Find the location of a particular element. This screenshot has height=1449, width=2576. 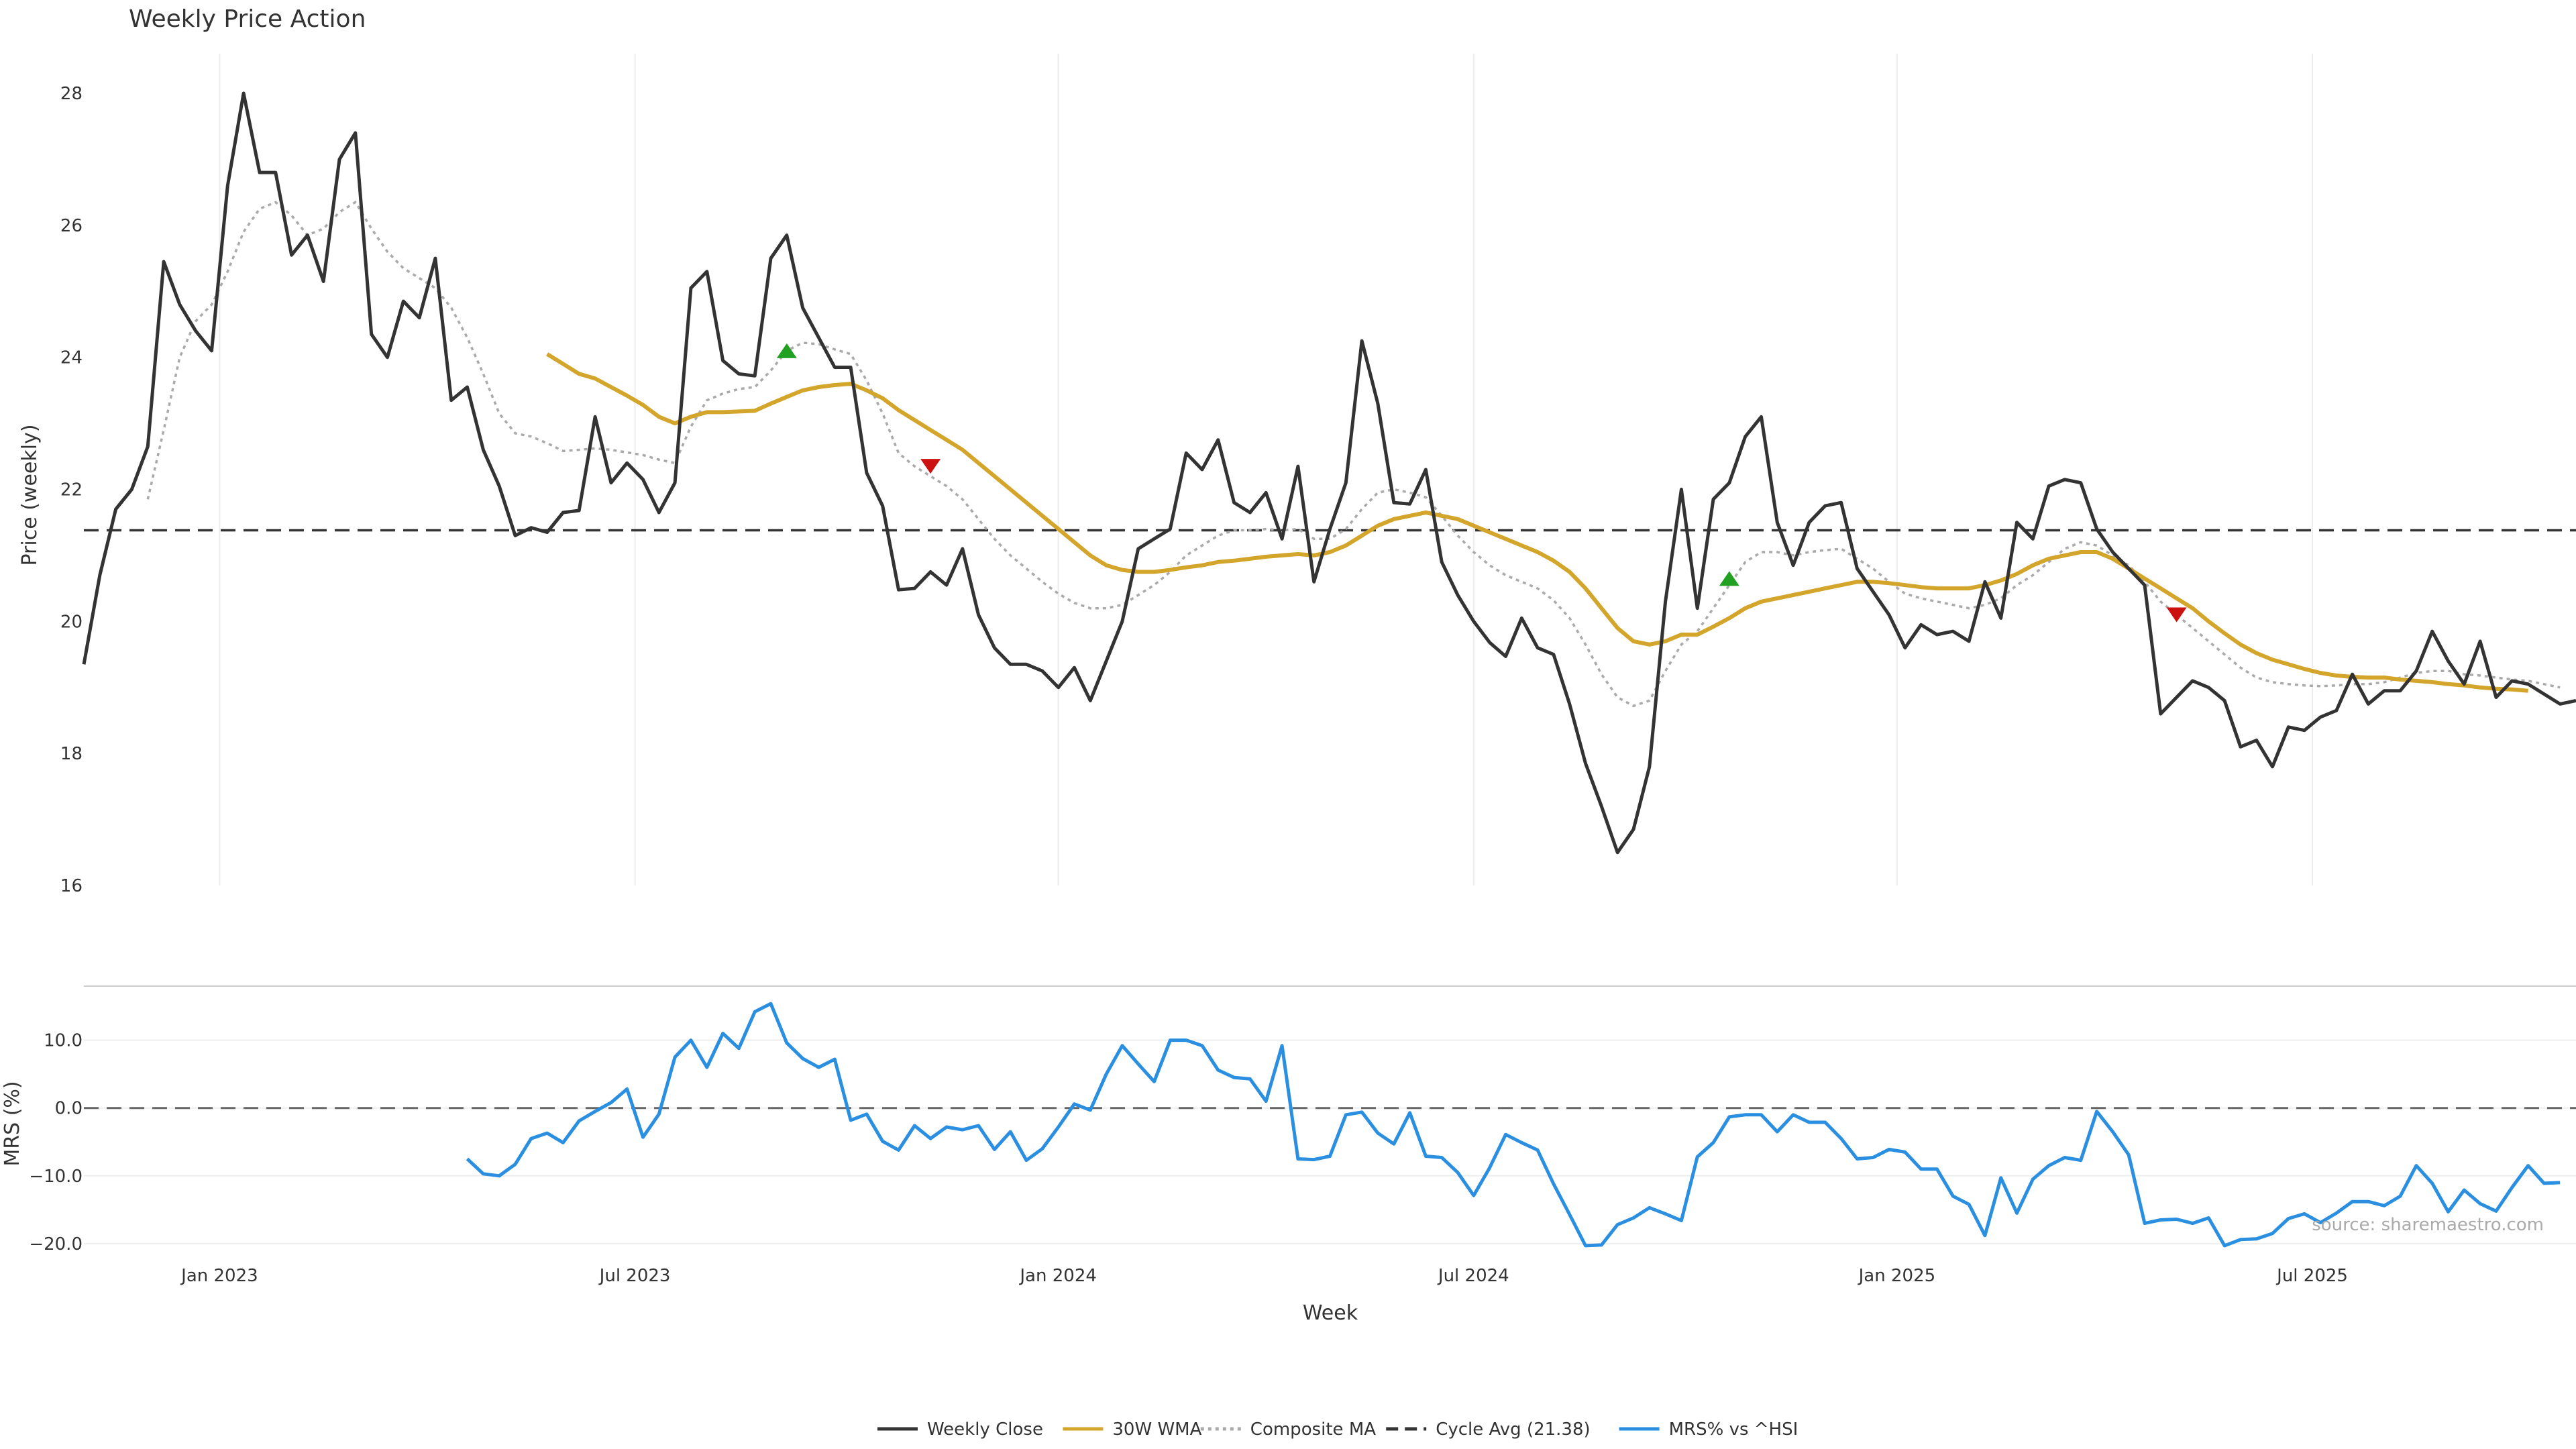

source-note: source: sharemaestro.com is located at coordinates (2428, 1225).